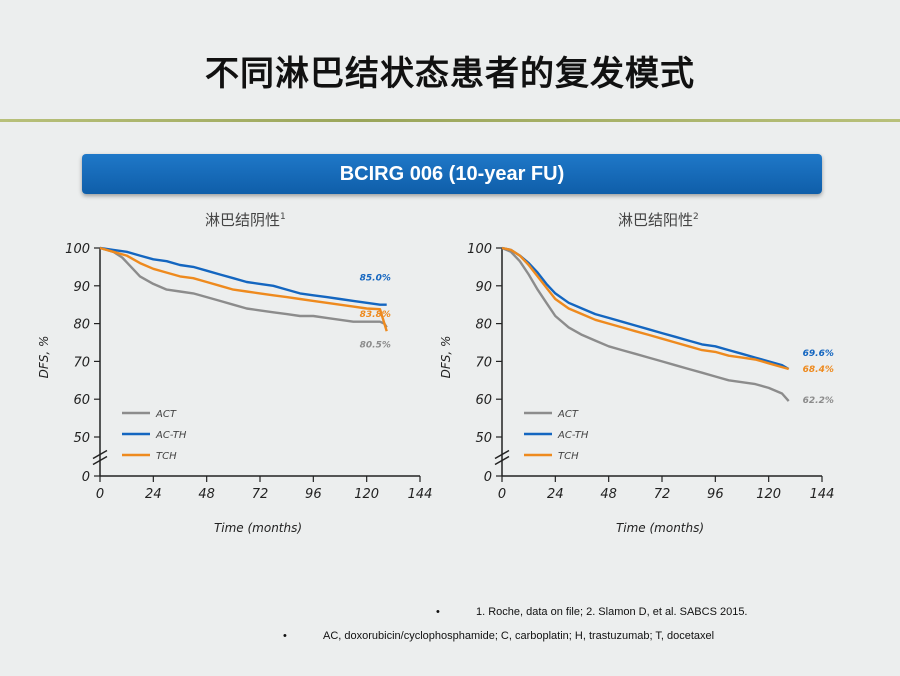 Image resolution: width=900 pixels, height=676 pixels. Describe the element at coordinates (818, 354) in the screenshot. I see `end-value-label: 69.6%` at that location.